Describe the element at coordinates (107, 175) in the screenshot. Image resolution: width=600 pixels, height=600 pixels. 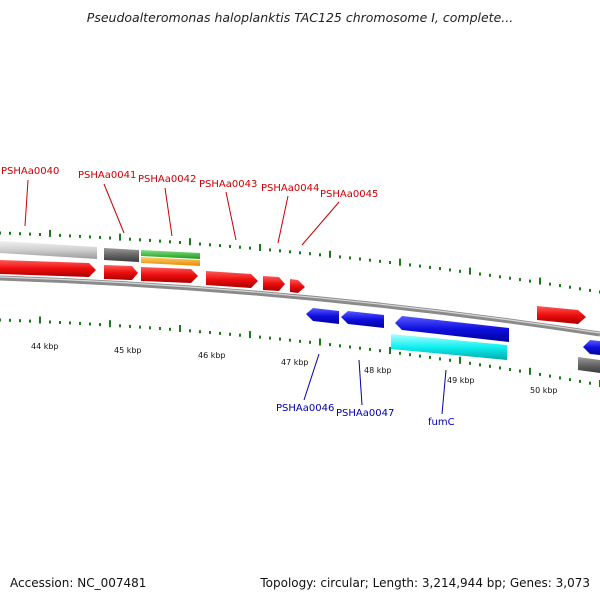
I see `gene-label-PSHAa0041: PSHAa0041` at that location.